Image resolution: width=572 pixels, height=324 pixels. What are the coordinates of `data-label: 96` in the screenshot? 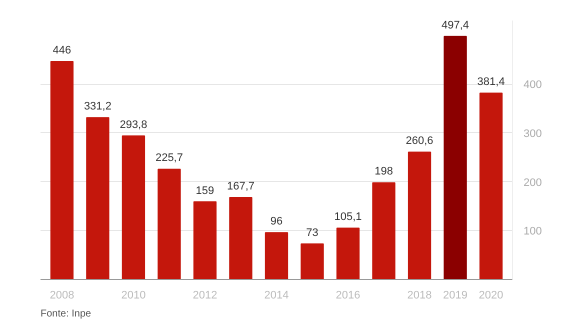 It's located at (276, 222).